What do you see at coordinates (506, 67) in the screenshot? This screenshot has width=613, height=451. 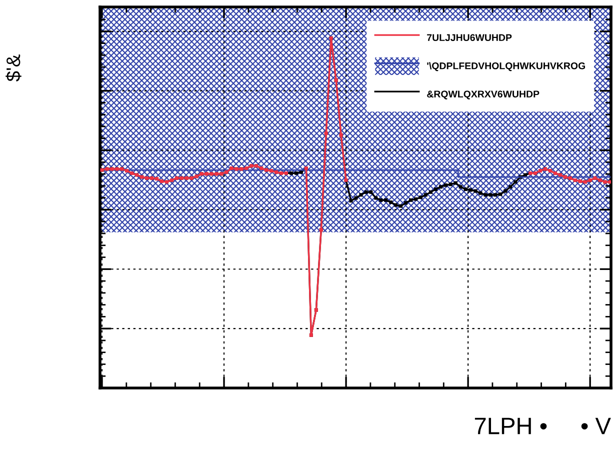 I see `legend-label: '\QDPLFEDVHOLQHWKUHVKROG` at bounding box center [506, 67].